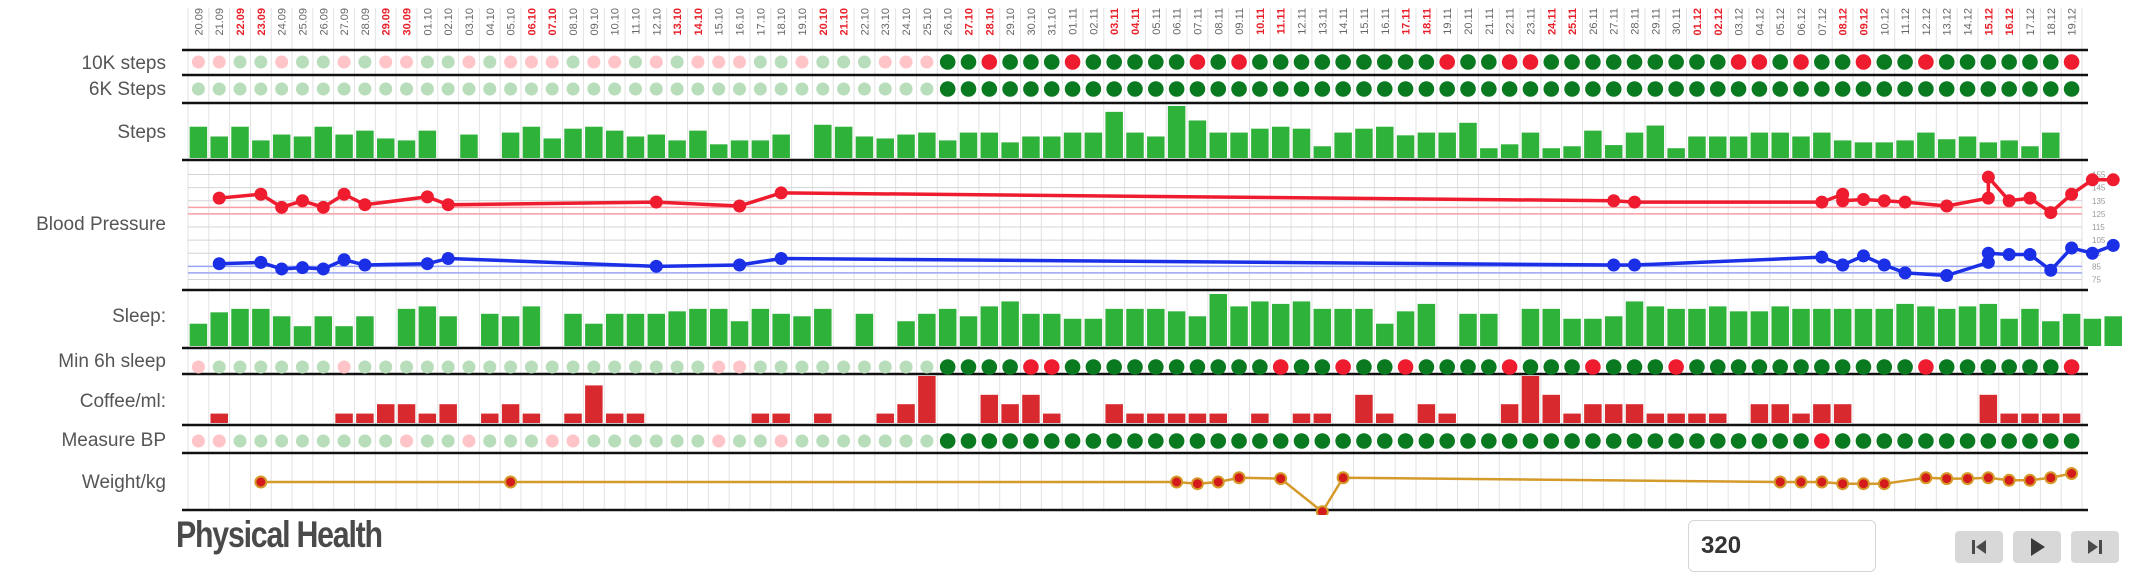 The height and width of the screenshot is (580, 2134). I want to click on date-label: 14.10, so click(699, 22).